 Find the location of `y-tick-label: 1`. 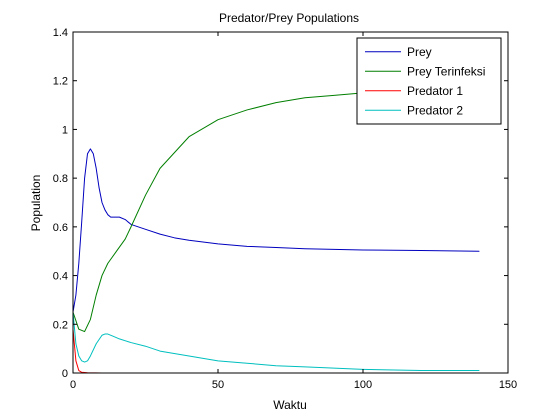

y-tick-label: 1 is located at coordinates (65, 130).